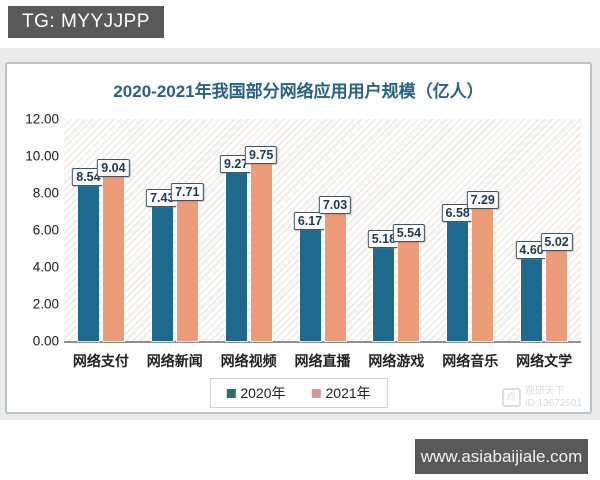 This screenshot has height=480, width=600. I want to click on bar-group: 8.54 9.04, so click(101, 230).